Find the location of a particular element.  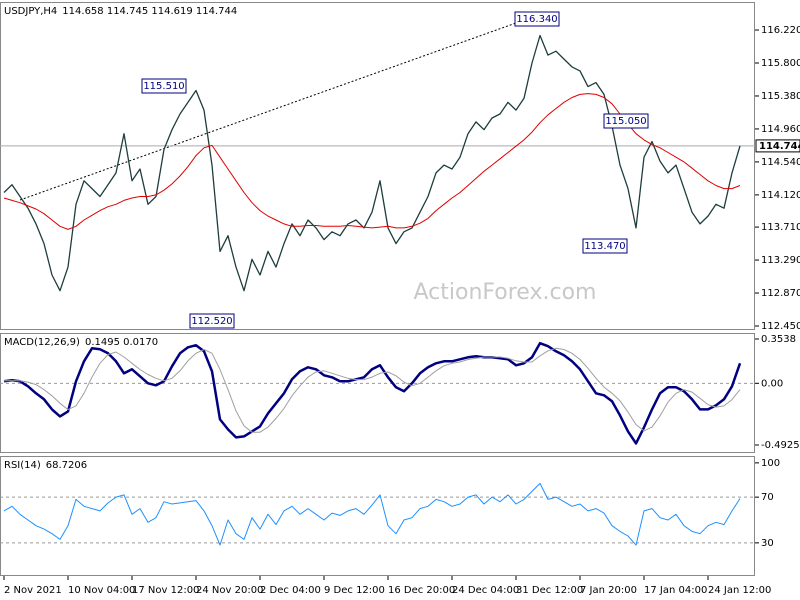

x-tick-label: 31 Dec 12:00 is located at coordinates (549, 590).